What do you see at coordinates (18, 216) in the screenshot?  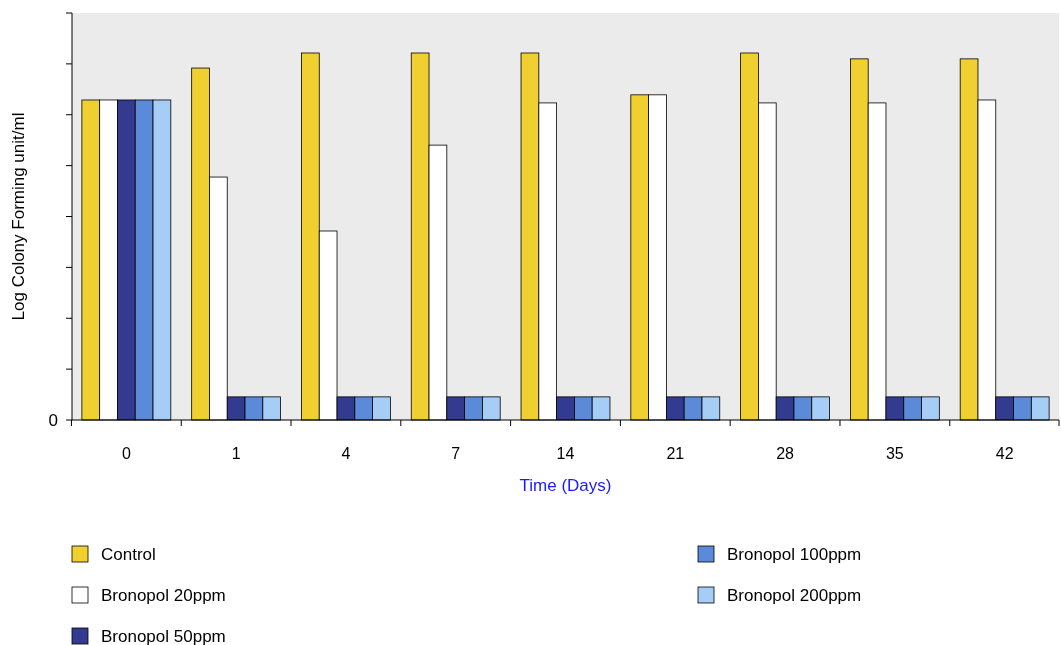 I see `y-axis-title: Log Colony Forming unit/ml` at bounding box center [18, 216].